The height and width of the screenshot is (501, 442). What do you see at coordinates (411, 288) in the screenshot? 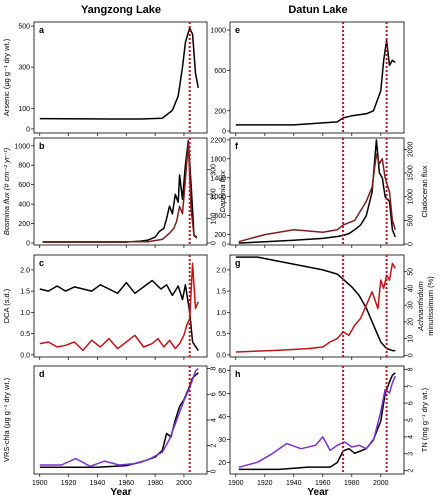
I see `y-tick-label-right: 40` at bounding box center [411, 288].